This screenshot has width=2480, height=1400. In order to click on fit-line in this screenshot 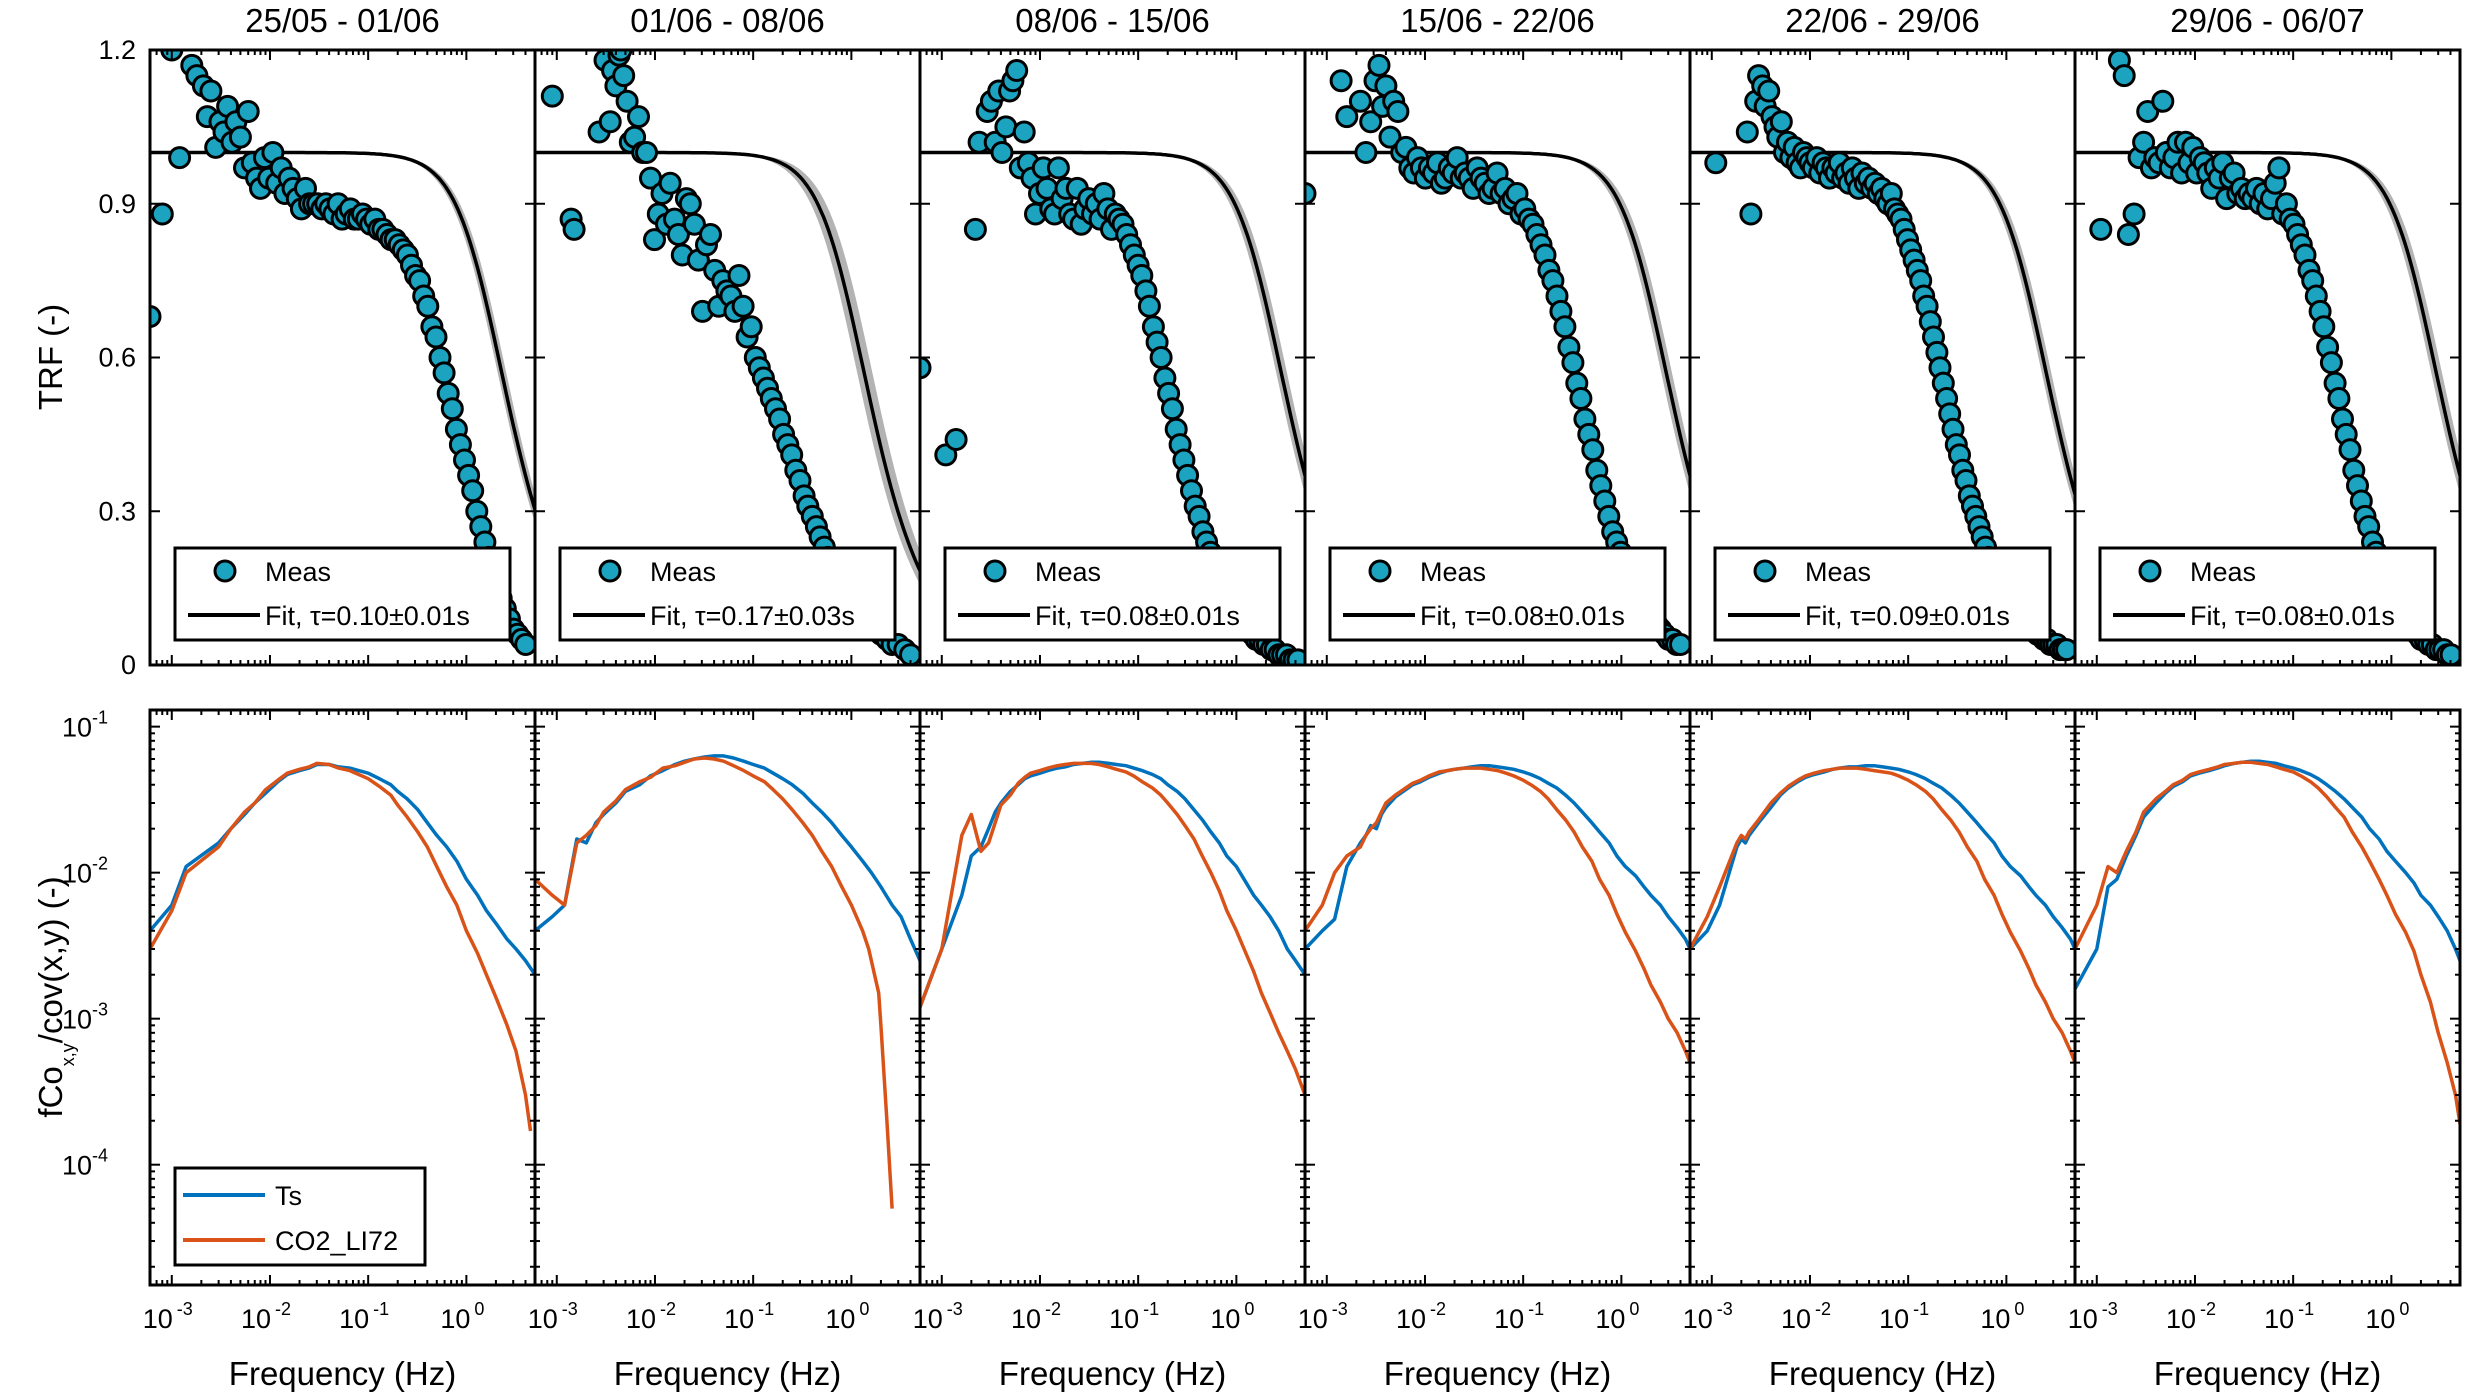, I will do `click(1882, 322)`.